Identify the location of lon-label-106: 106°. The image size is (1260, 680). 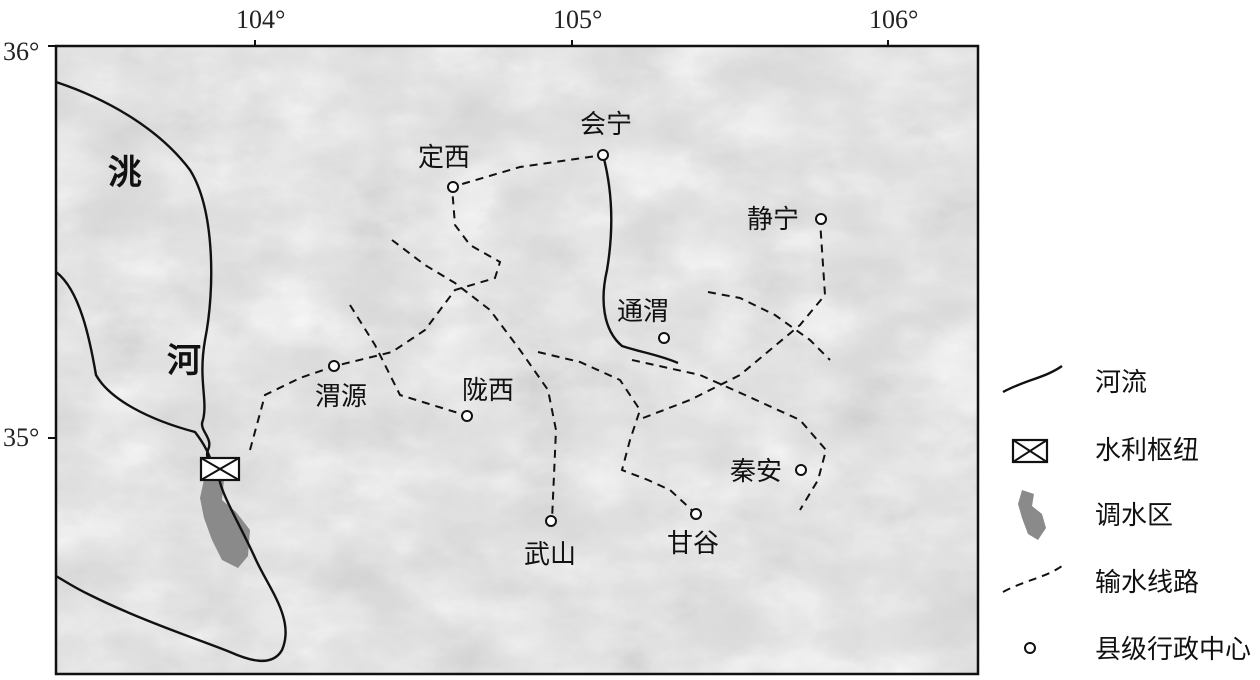
(893, 19).